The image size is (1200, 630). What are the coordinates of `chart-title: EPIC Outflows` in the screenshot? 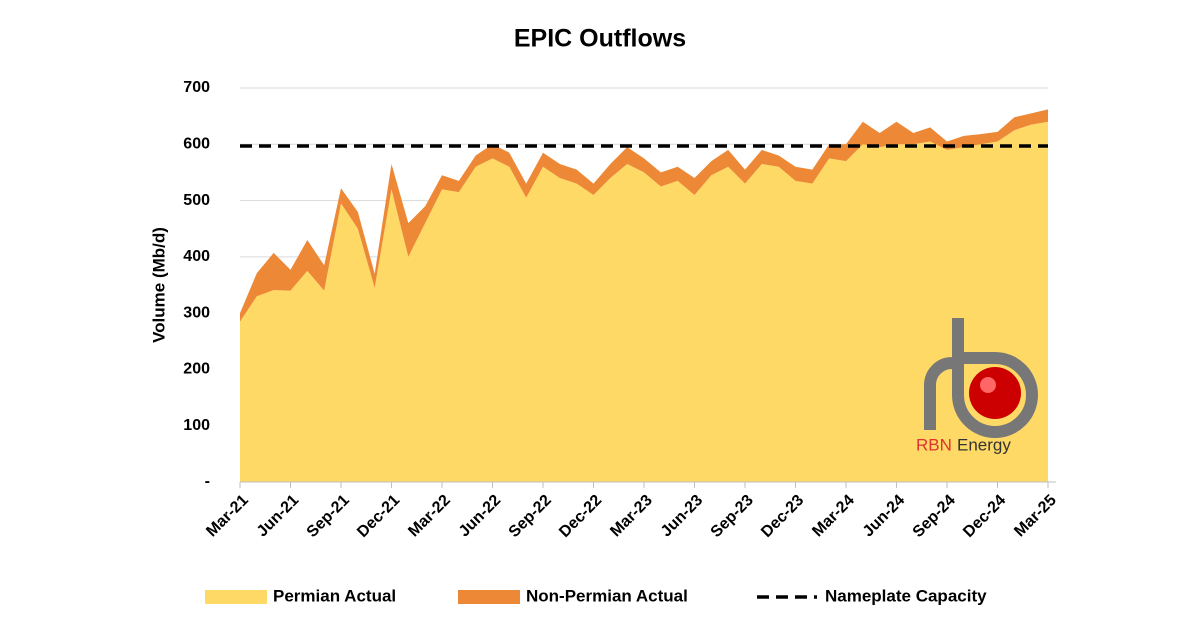 It's located at (600, 39).